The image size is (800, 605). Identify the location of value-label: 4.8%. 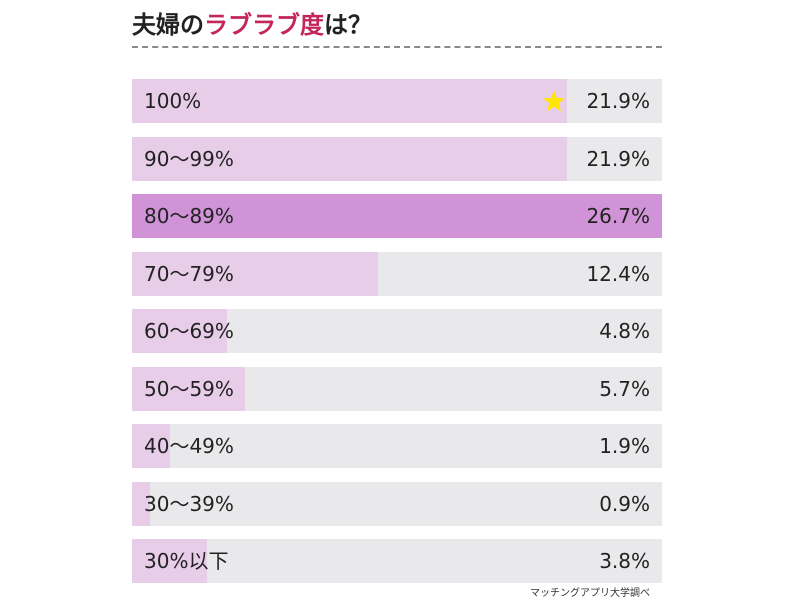
(624, 331).